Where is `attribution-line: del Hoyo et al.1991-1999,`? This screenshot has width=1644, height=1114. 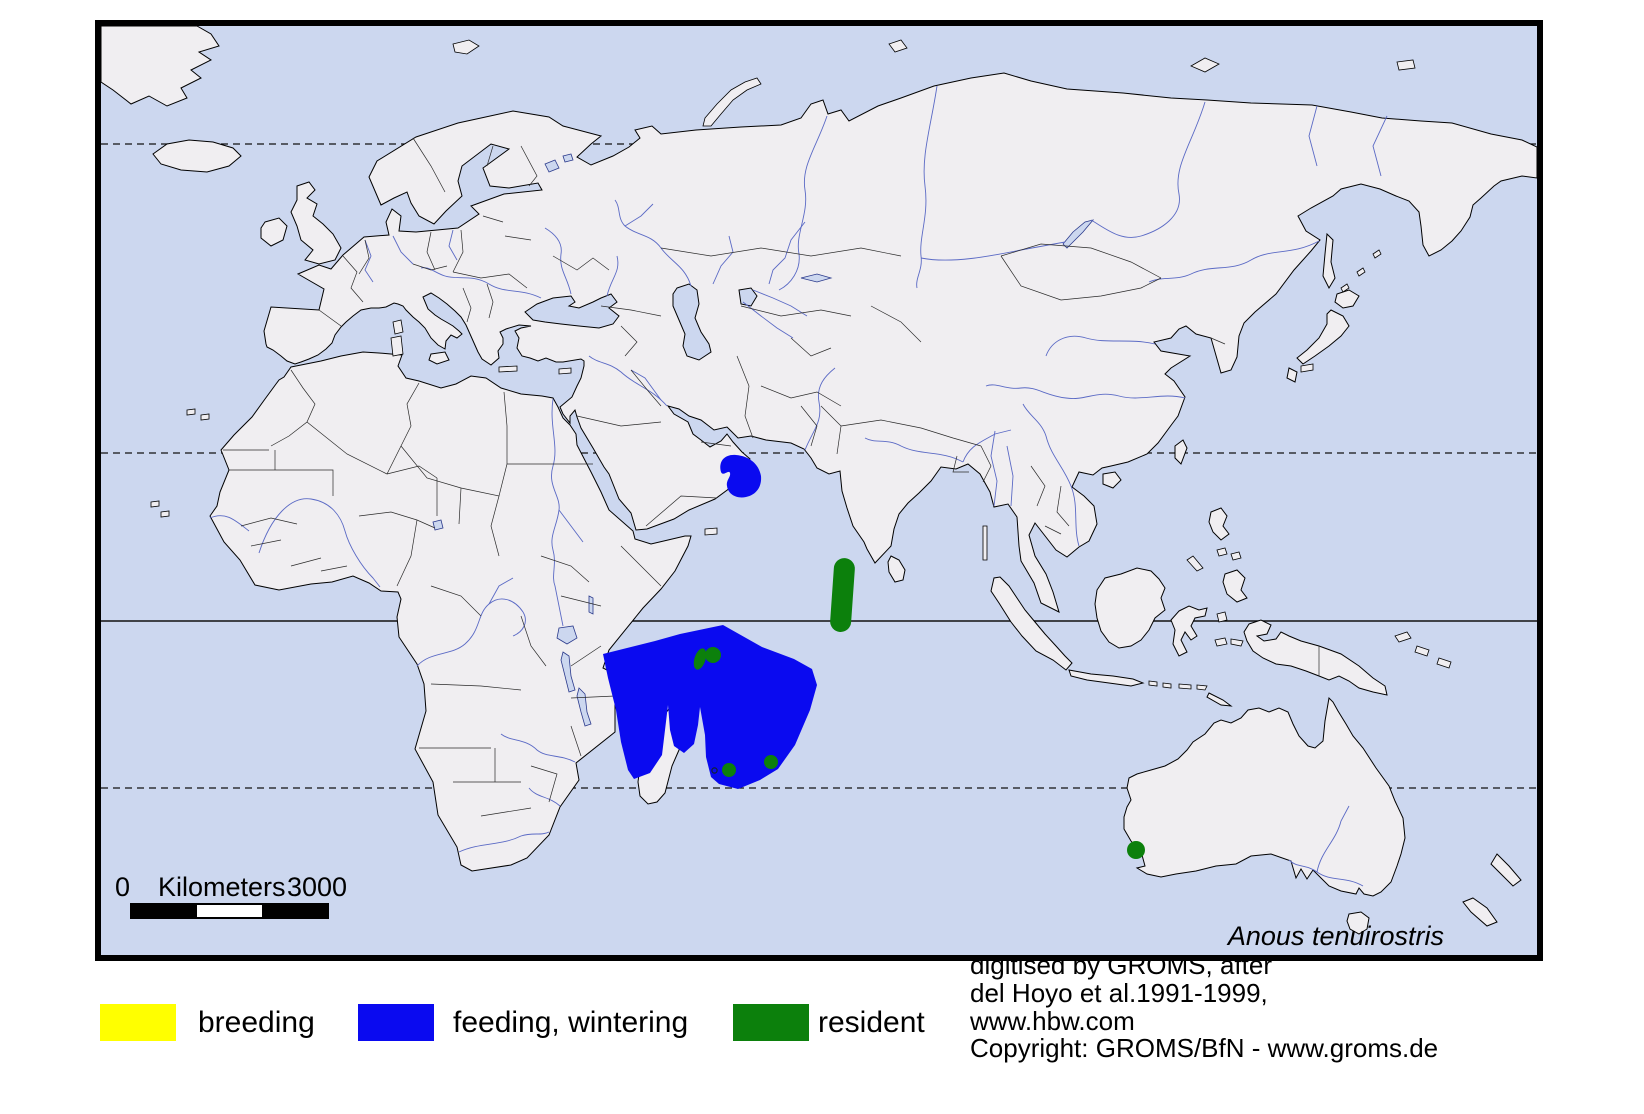
attribution-line: del Hoyo et al.1991-1999, is located at coordinates (1119, 993).